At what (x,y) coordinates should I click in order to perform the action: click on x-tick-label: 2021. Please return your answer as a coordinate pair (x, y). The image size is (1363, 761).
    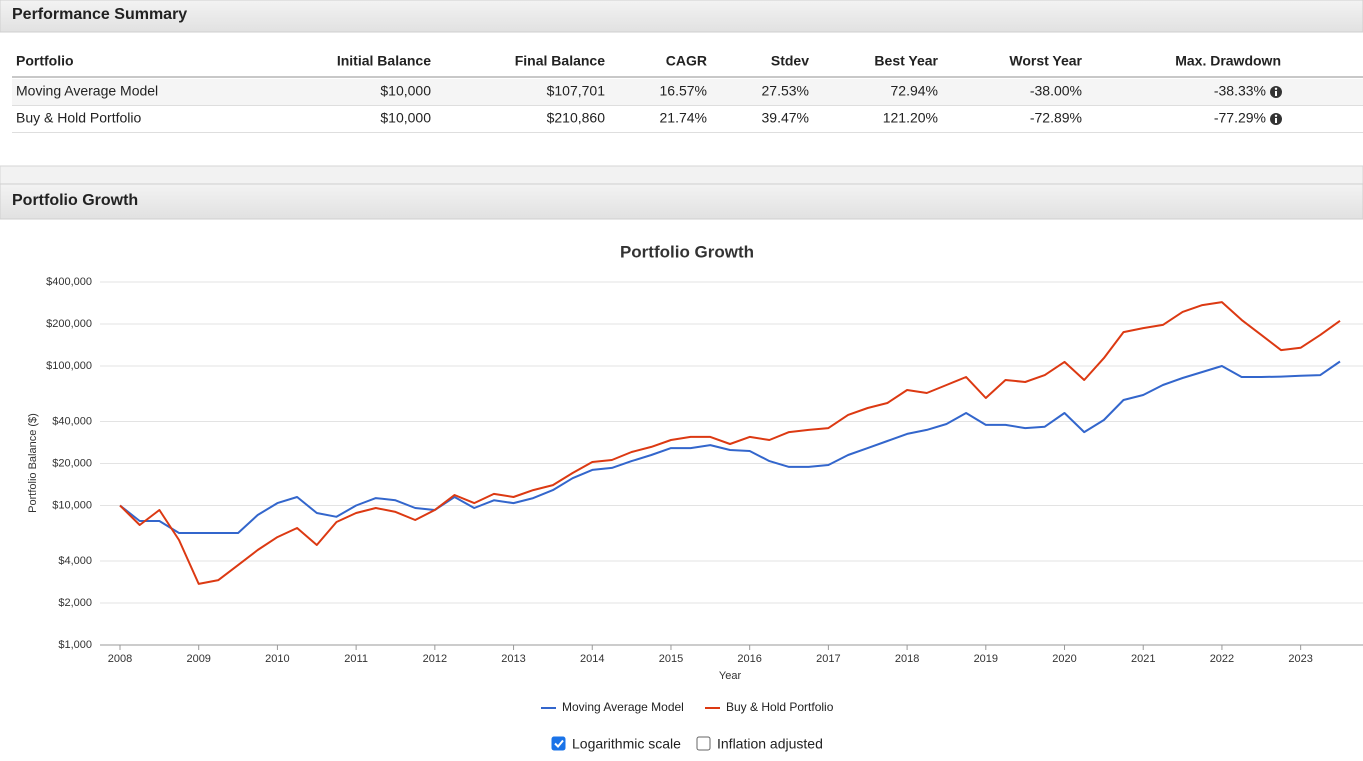
    Looking at the image, I should click on (1143, 659).